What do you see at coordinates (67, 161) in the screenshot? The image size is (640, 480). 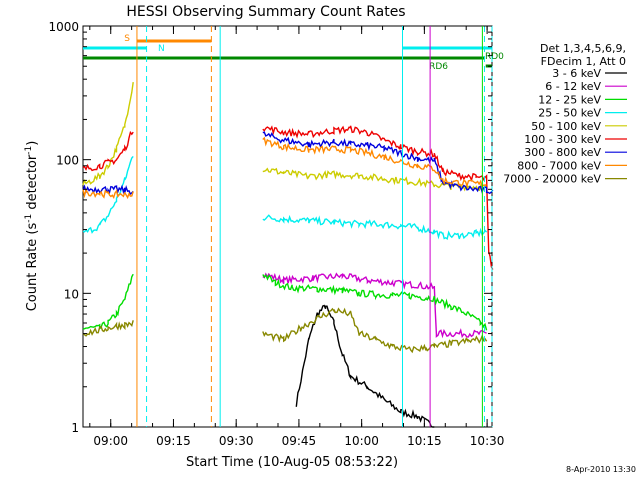 I see `y-tick-label-2: 100` at bounding box center [67, 161].